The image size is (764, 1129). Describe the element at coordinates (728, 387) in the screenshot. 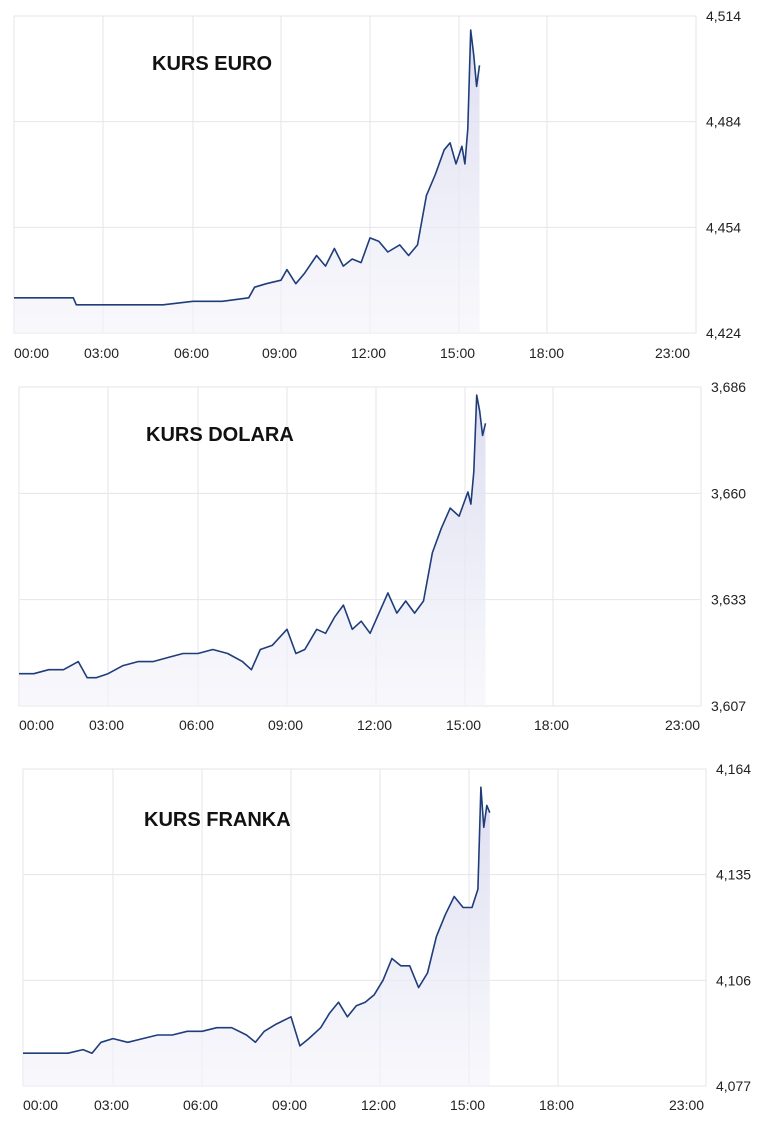

I see `y-tick-label: 3,686` at that location.